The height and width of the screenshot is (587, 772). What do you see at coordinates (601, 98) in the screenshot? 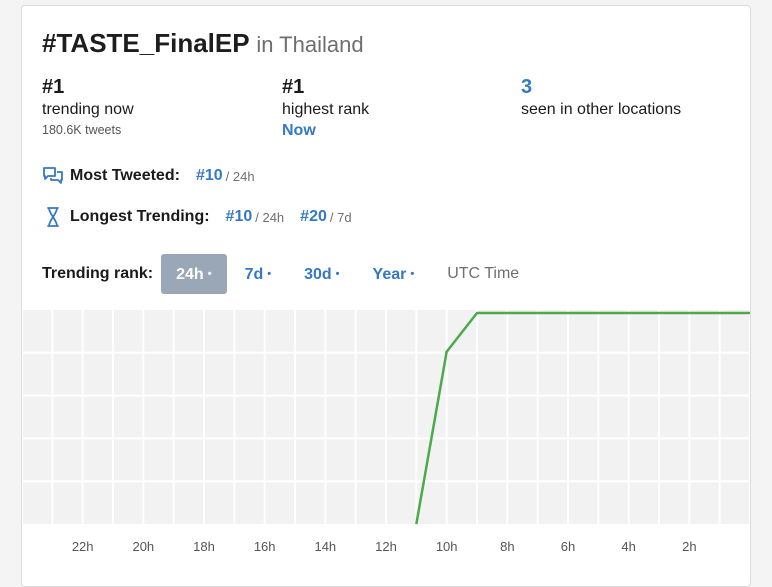
I see `stat-other-locations: 3 seen in other locations` at bounding box center [601, 98].